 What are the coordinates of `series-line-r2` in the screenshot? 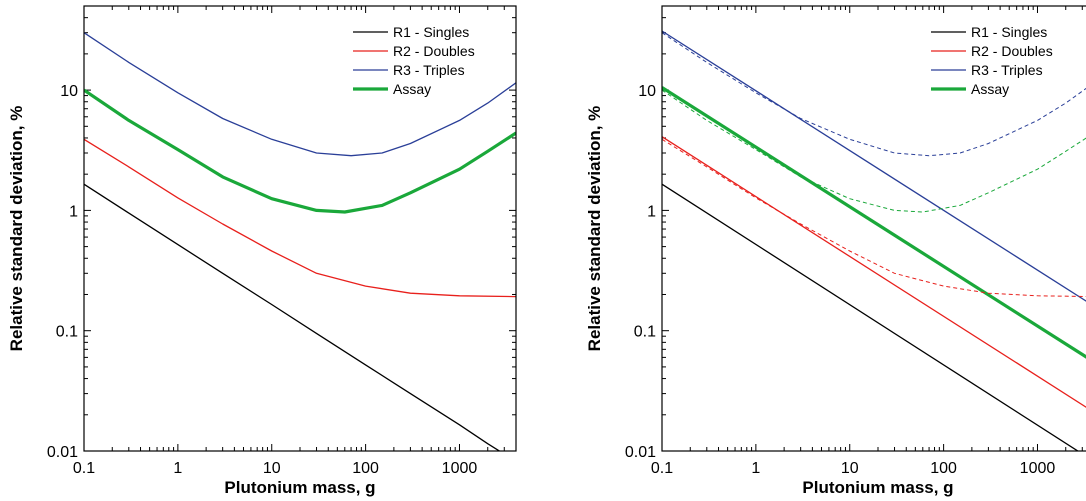 It's located at (300, 218).